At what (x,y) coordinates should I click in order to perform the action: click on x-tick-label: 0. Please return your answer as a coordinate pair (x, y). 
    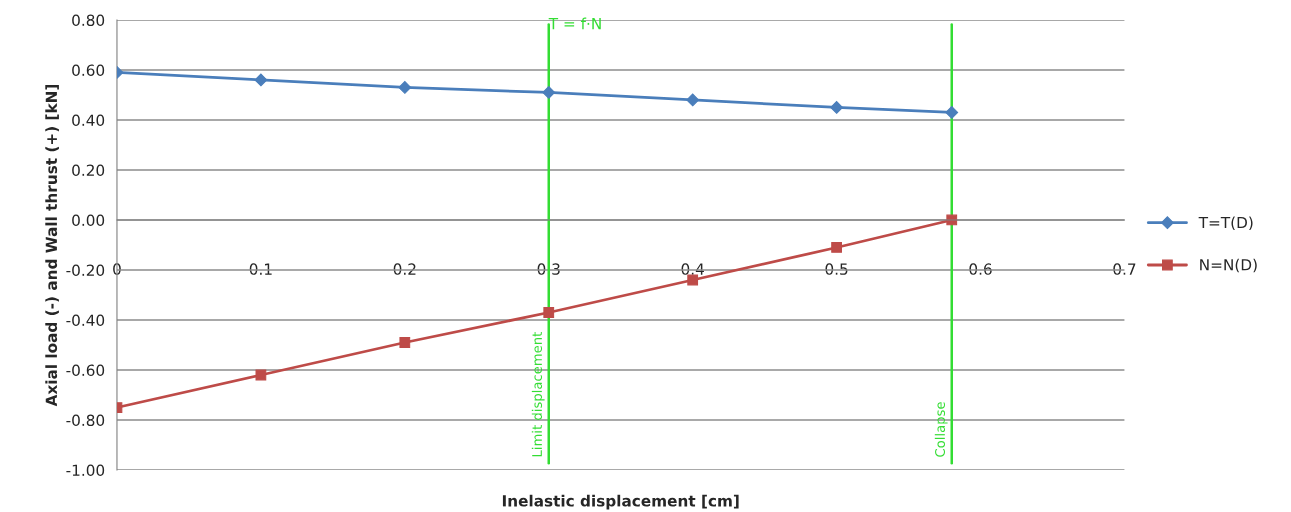
    Looking at the image, I should click on (117, 269).